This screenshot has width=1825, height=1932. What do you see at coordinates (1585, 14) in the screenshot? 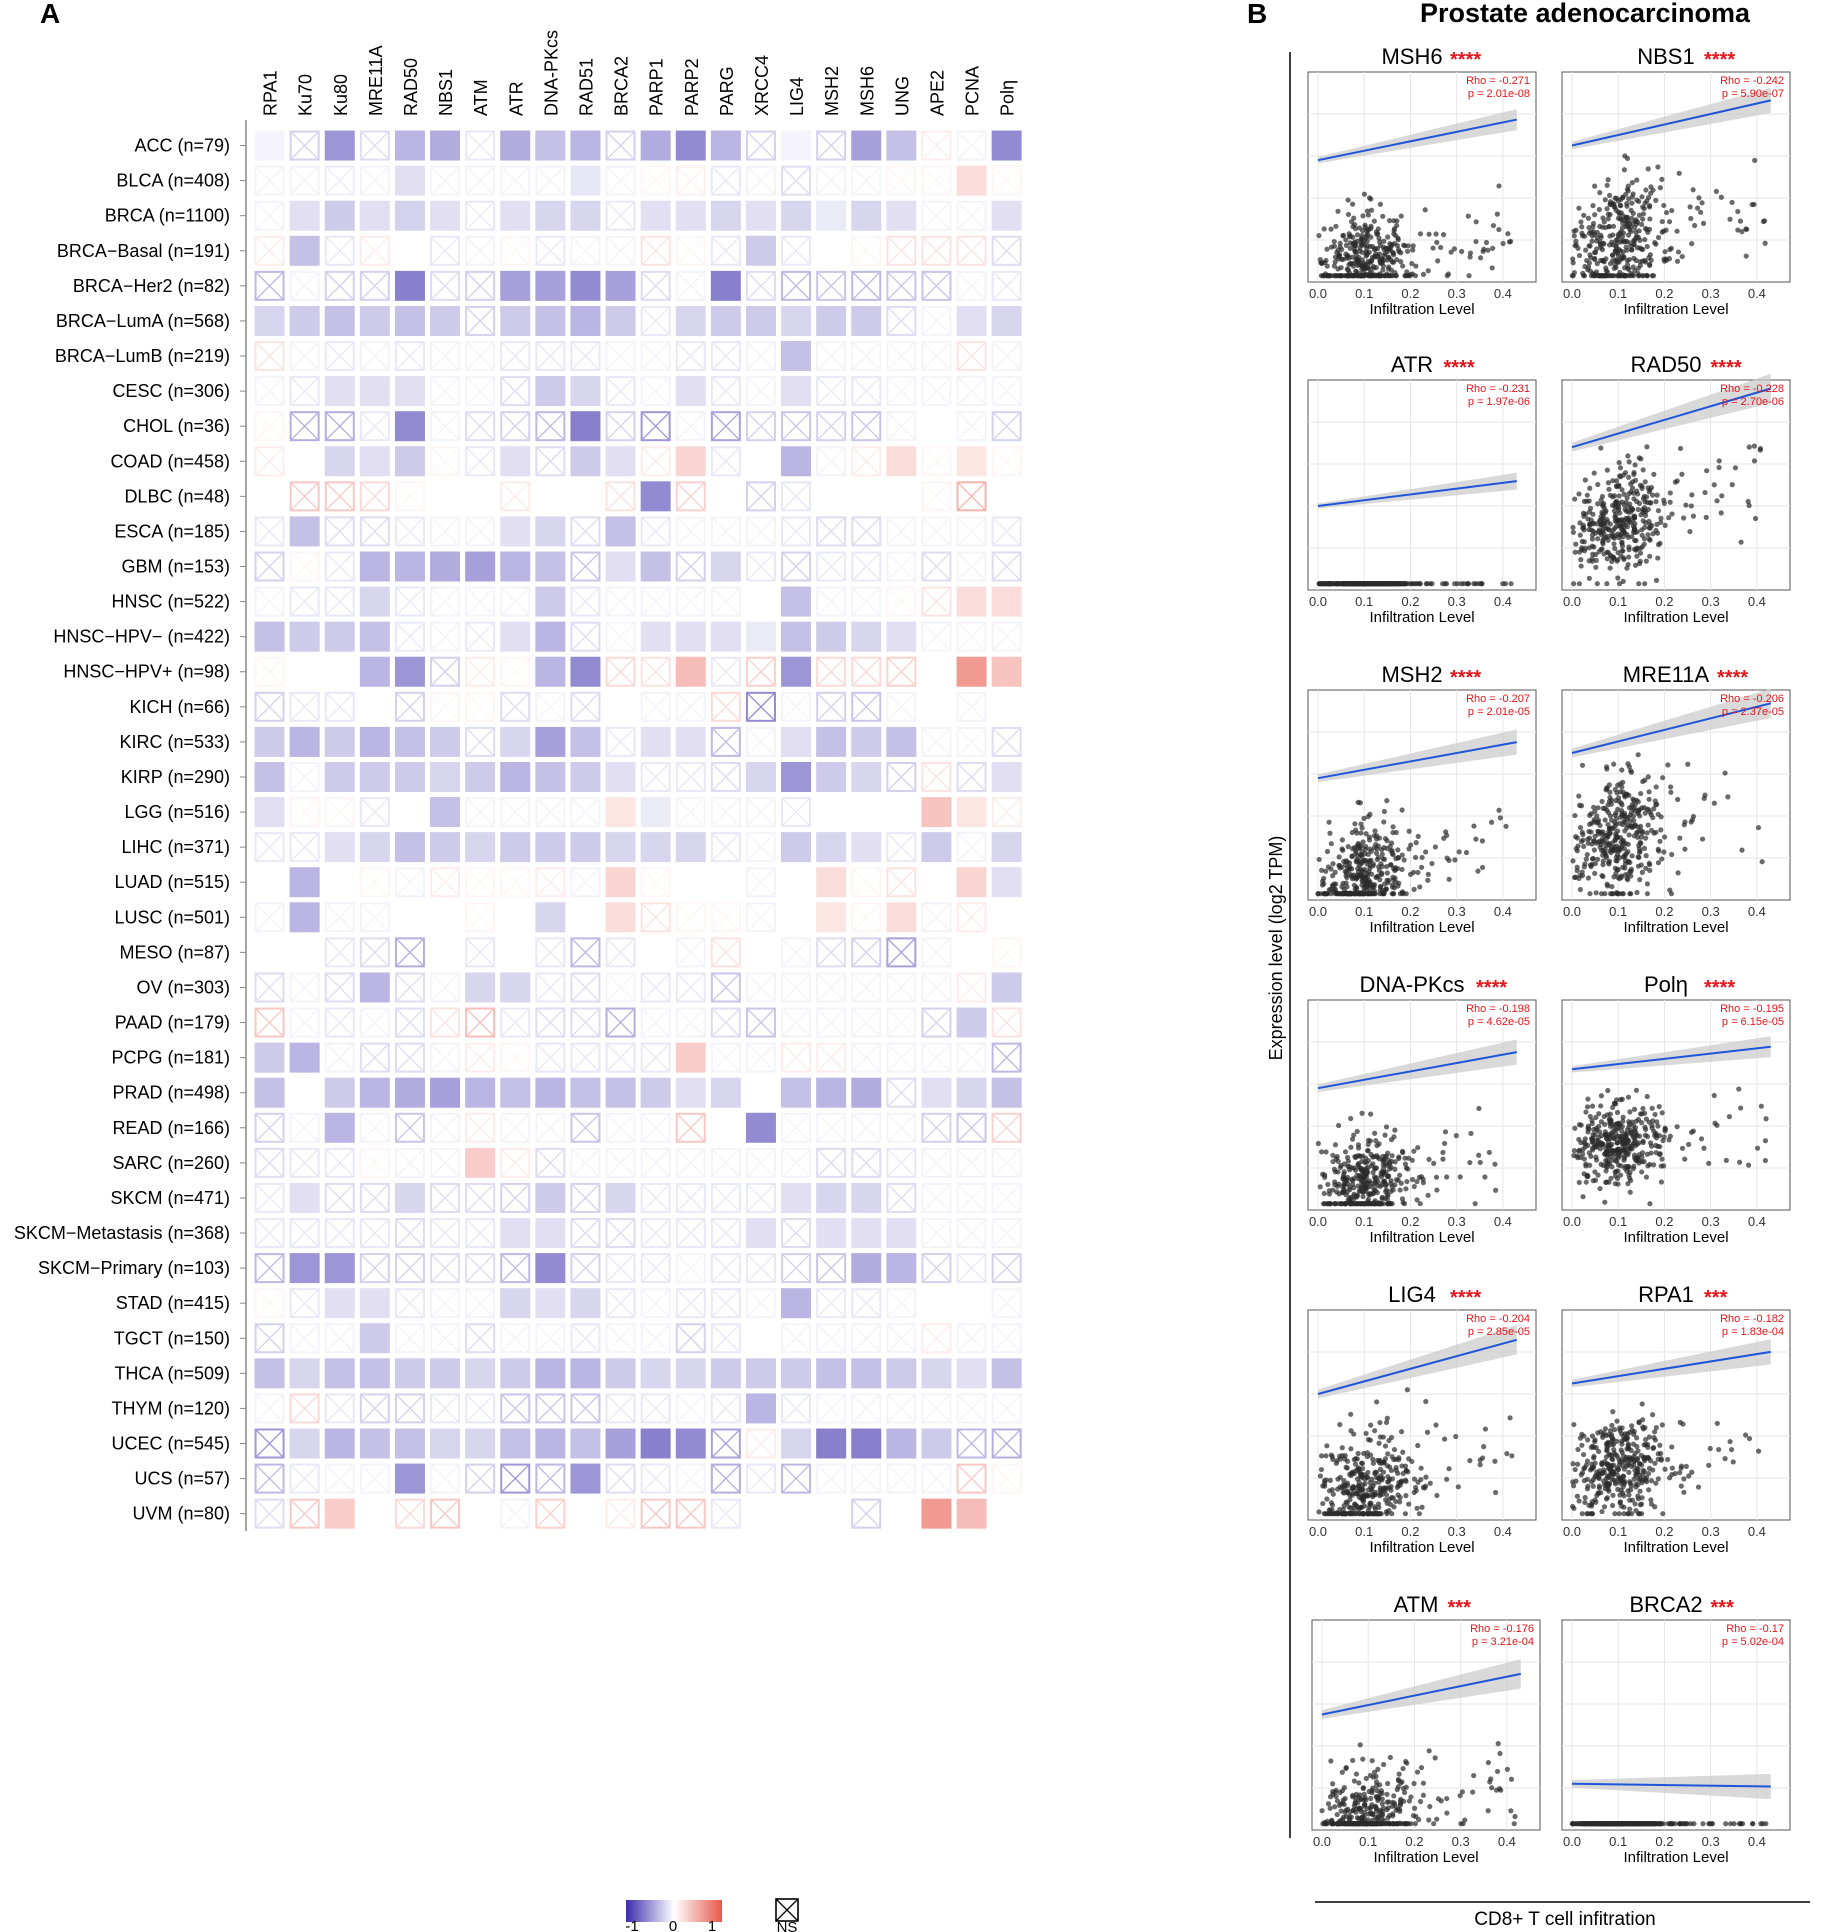
I see `panel-b-title: Prostate adenocarcinoma` at bounding box center [1585, 14].